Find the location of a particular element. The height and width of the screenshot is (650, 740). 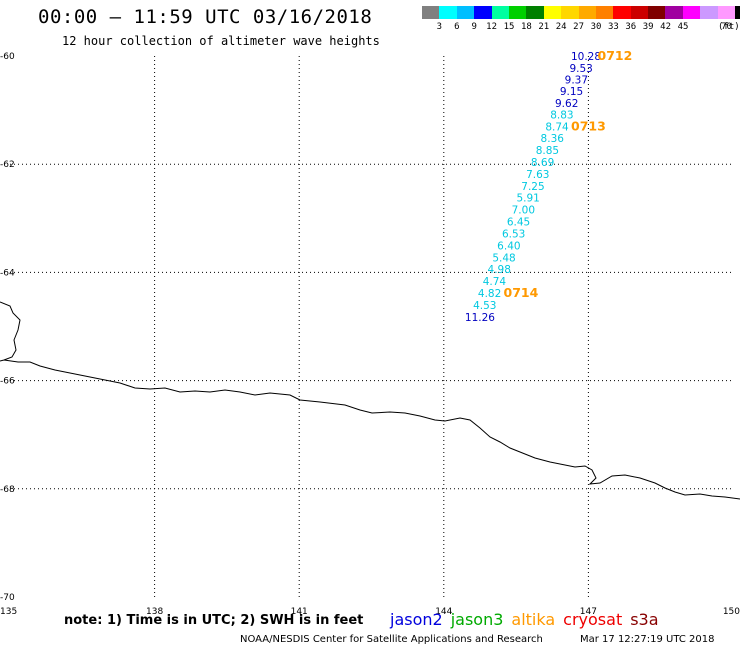

color-scale-unit: (ft) is located at coordinates (729, 27).